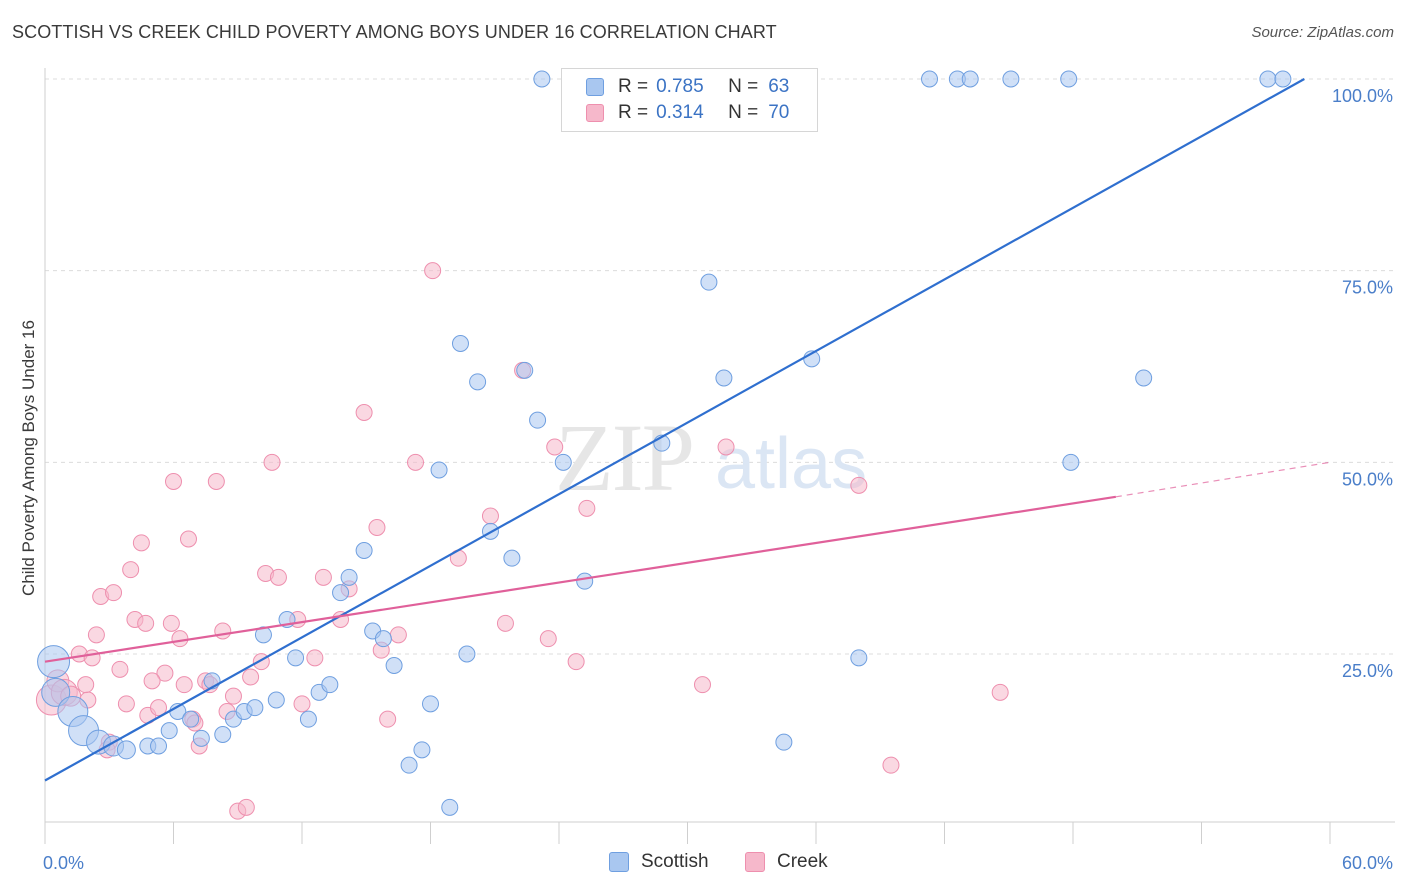 The image size is (1406, 892). What do you see at coordinates (791, 464) in the screenshot?
I see `watermark-atlas: atlas` at bounding box center [791, 464].